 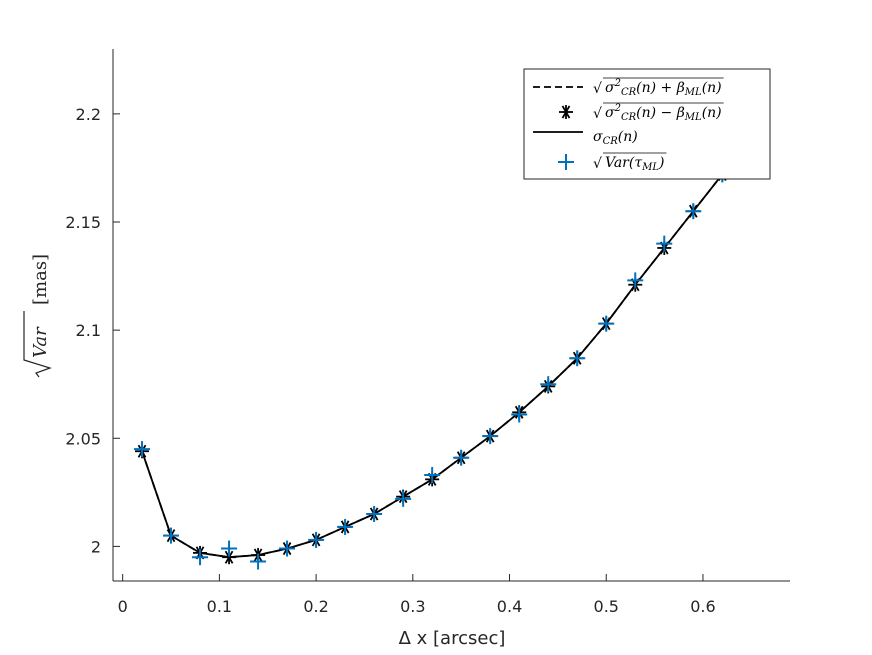 I want to click on legend-swatch-plus, so click(x=566, y=162).